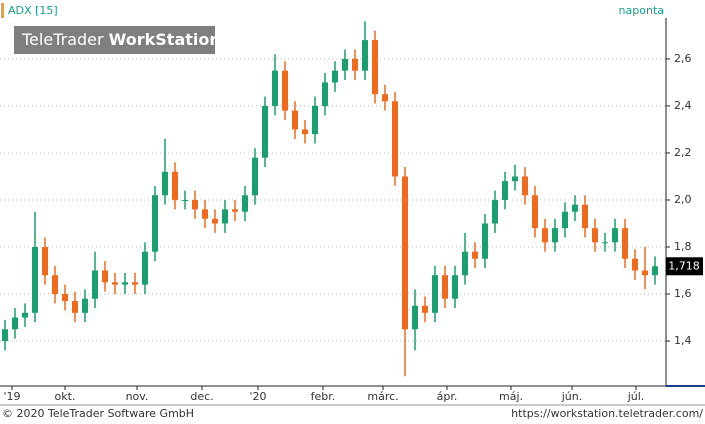 The height and width of the screenshot is (424, 705). Describe the element at coordinates (98, 413) in the screenshot. I see `footer-left: © 2020 TeleTrader Software GmbH` at that location.